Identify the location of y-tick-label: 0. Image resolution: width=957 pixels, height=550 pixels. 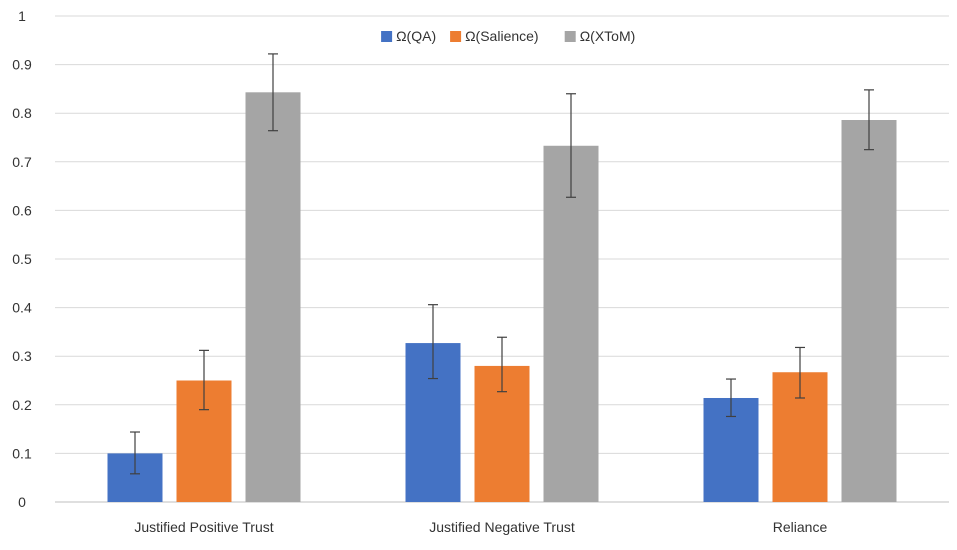
(22, 502).